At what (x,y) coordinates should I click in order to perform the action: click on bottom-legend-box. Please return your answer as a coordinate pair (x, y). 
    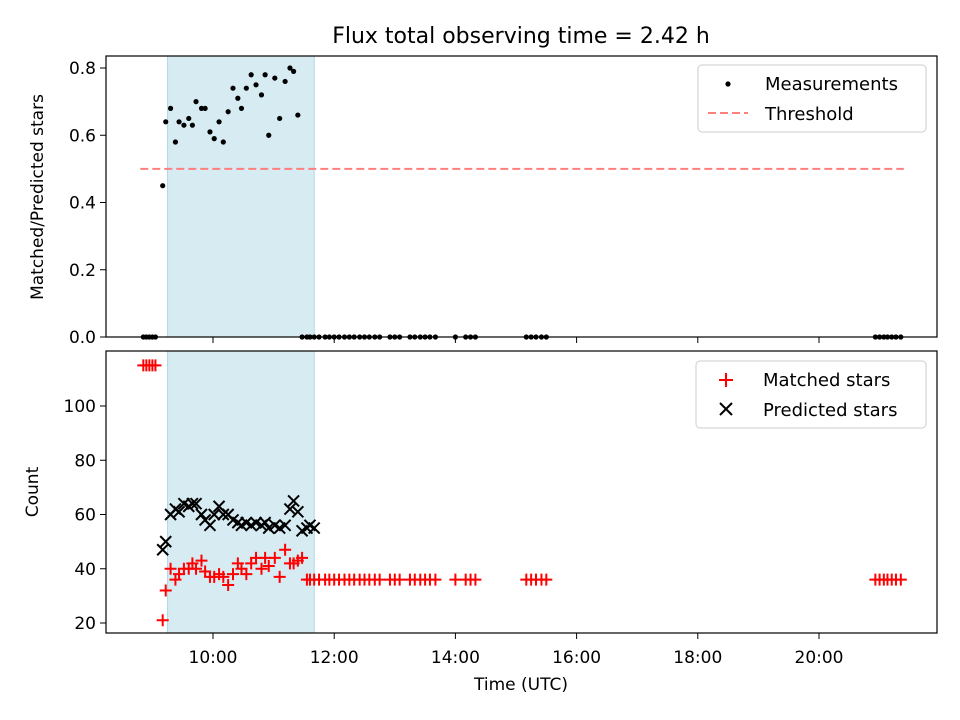
    Looking at the image, I should click on (811, 394).